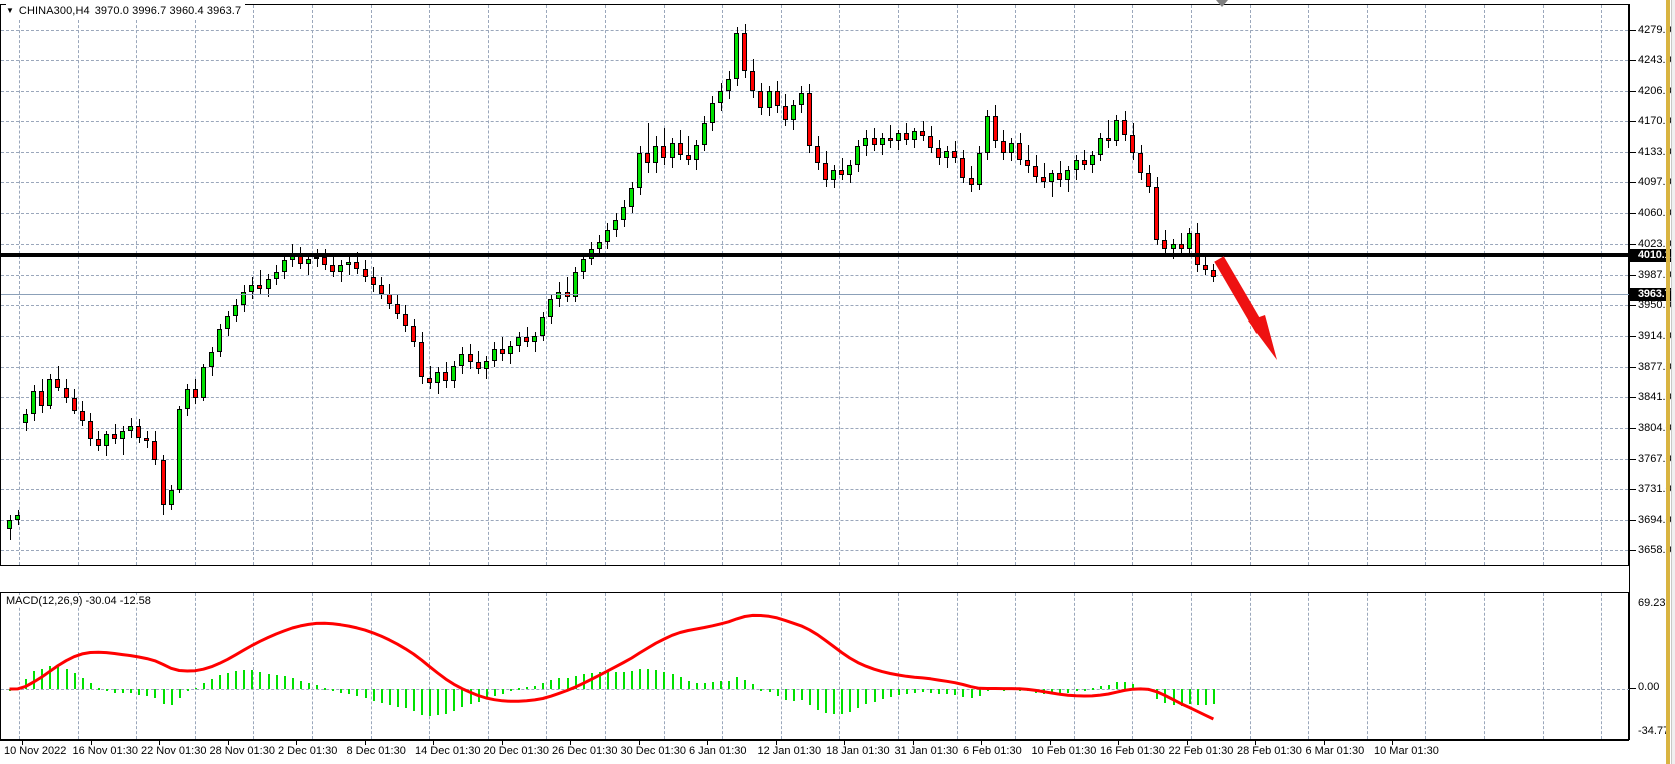  What do you see at coordinates (1655, 91) in the screenshot?
I see `price-tick-label: 4206.0` at bounding box center [1655, 91].